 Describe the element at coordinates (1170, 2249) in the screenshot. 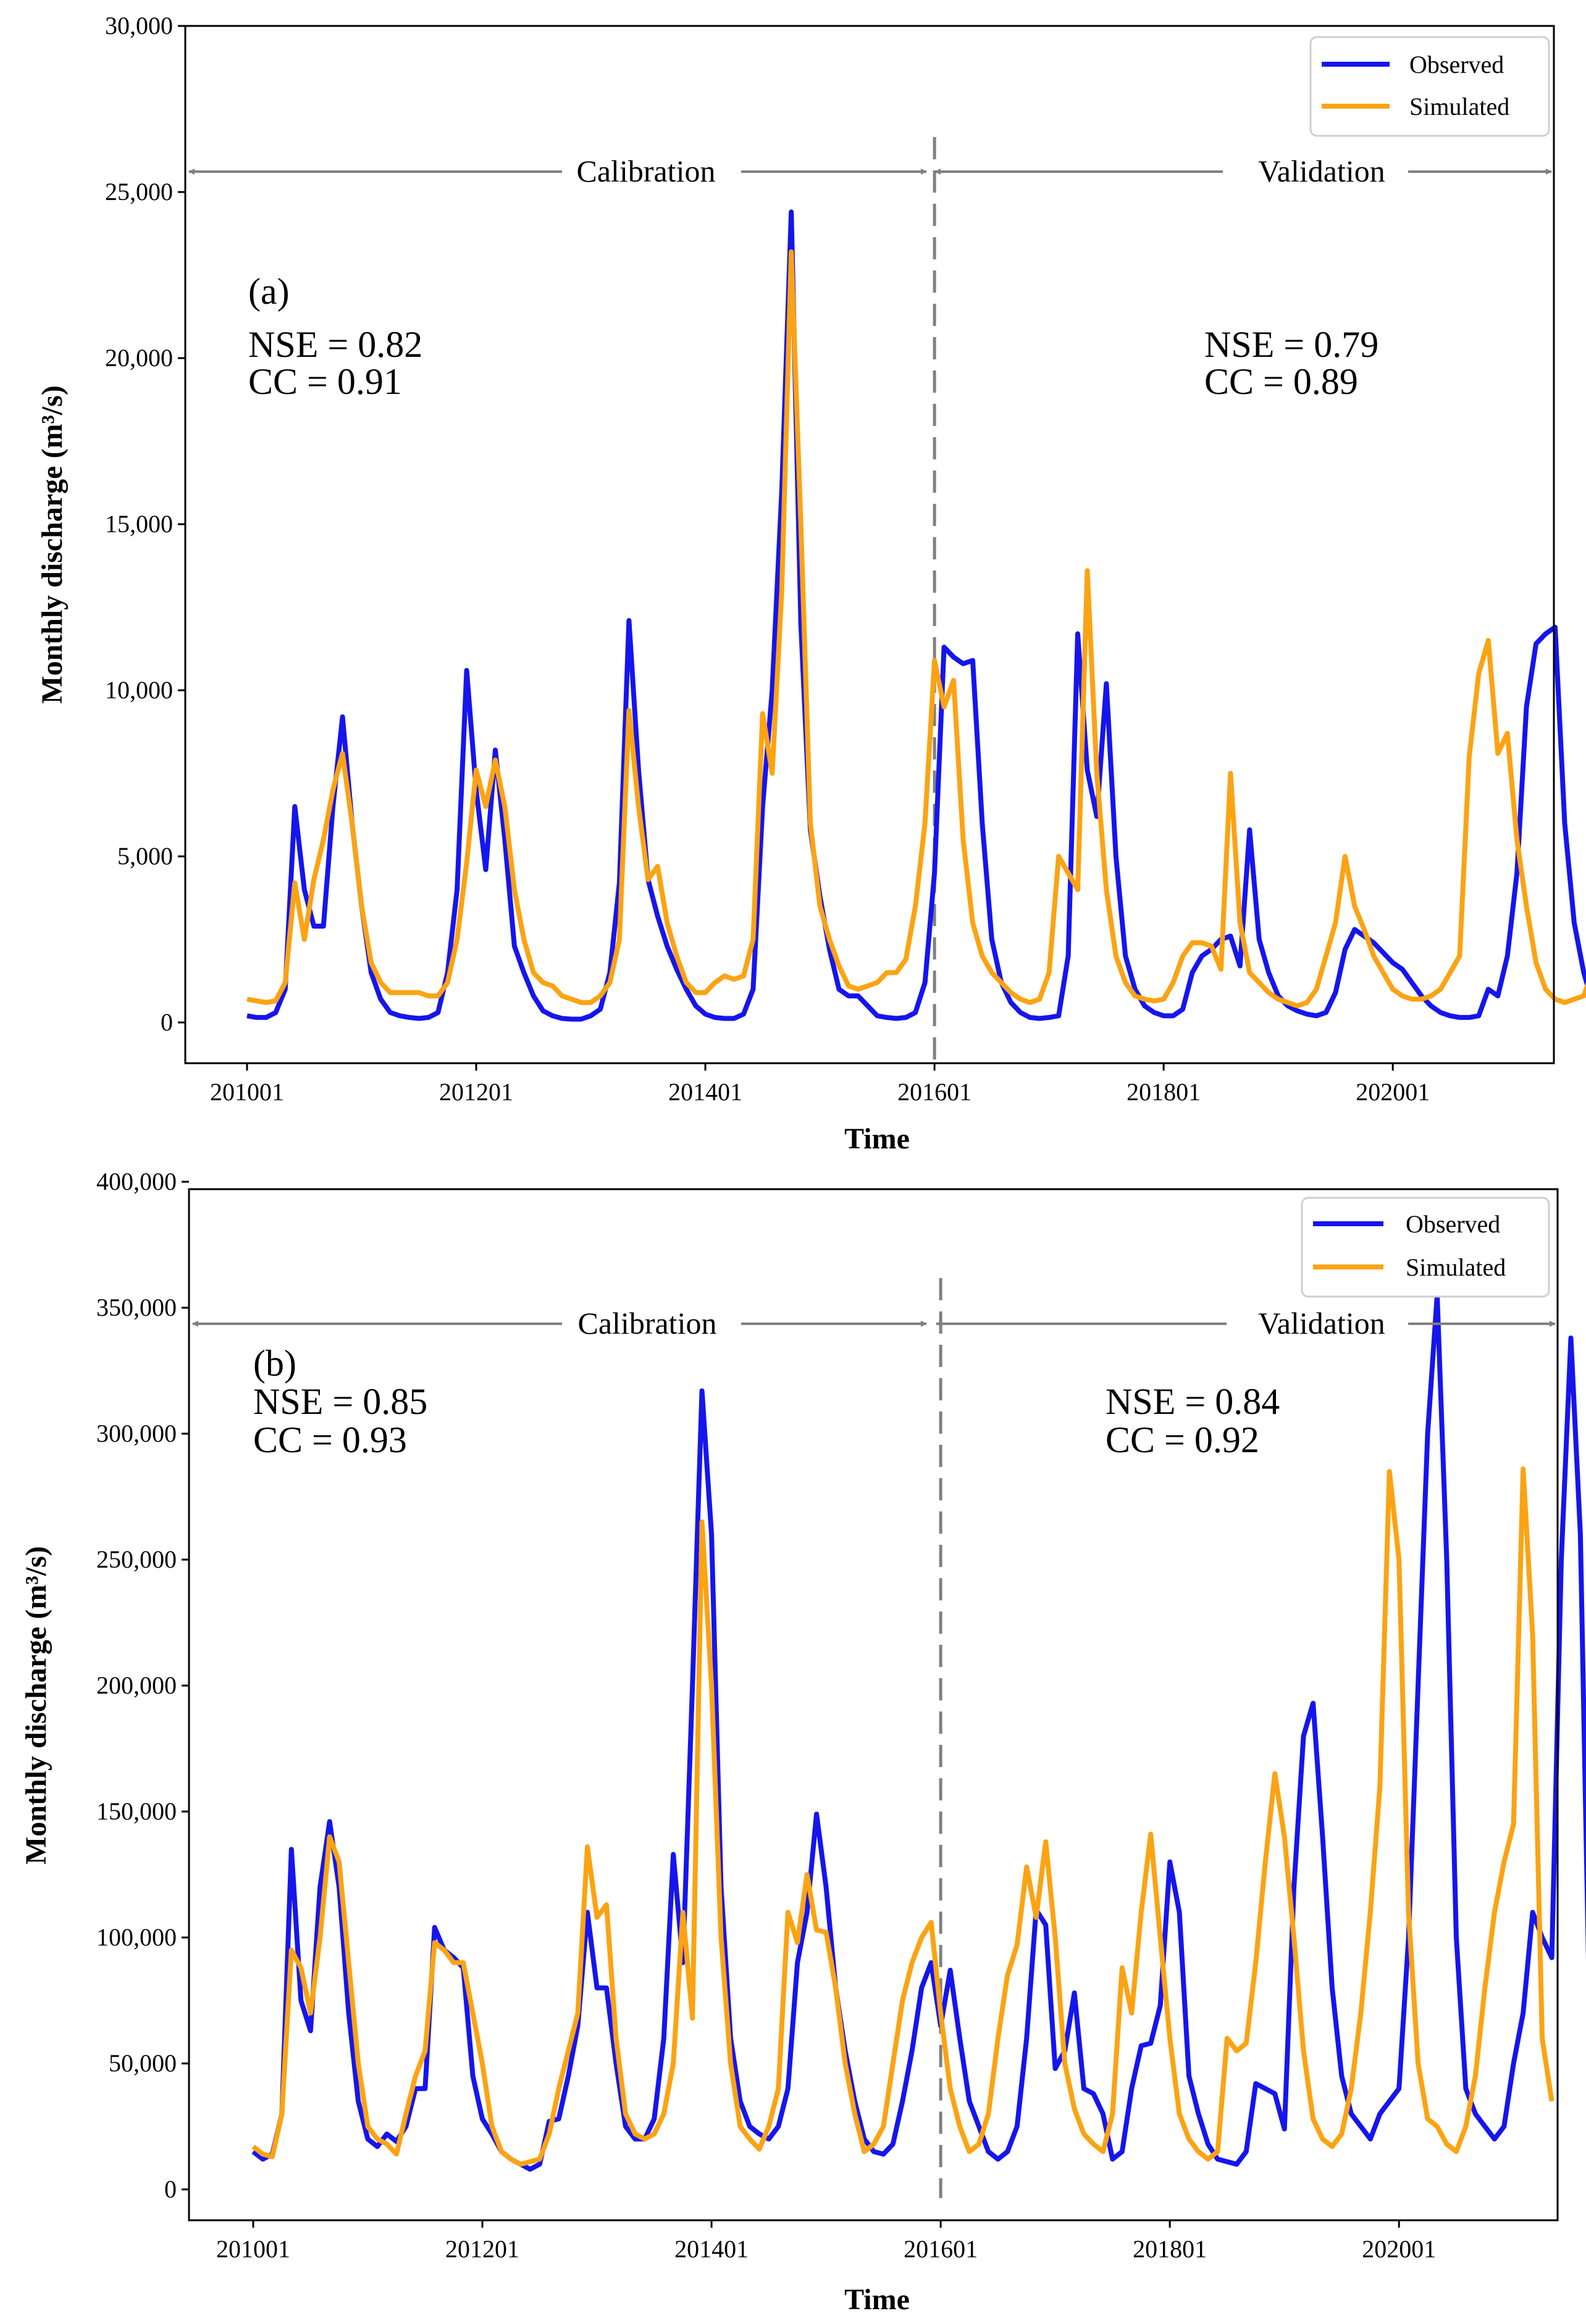

I see `panel-b-x-tick-label: 201801` at that location.